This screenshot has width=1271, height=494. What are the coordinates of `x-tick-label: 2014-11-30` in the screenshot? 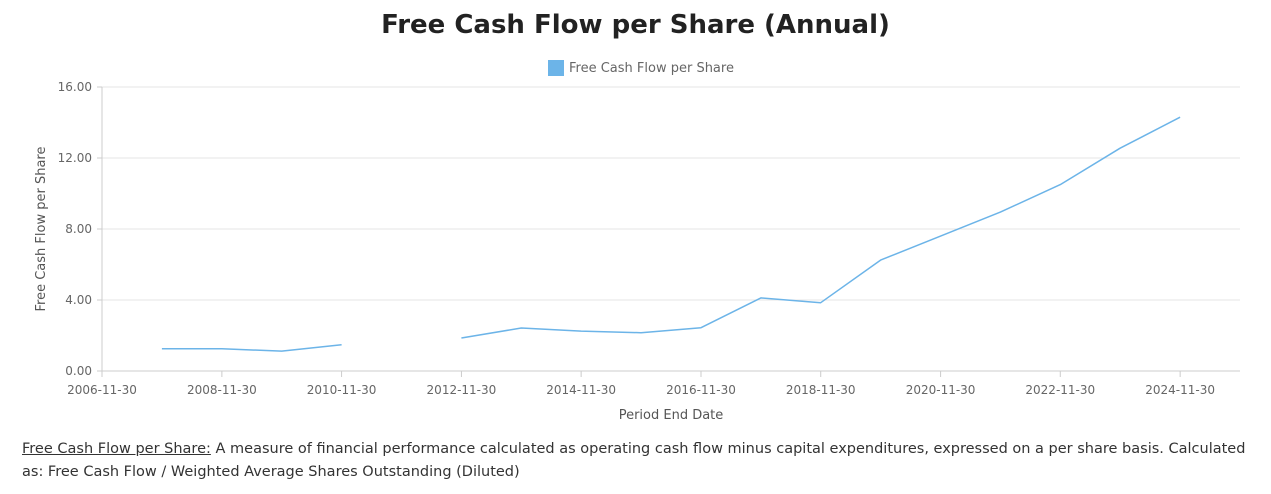 It's located at (581, 390).